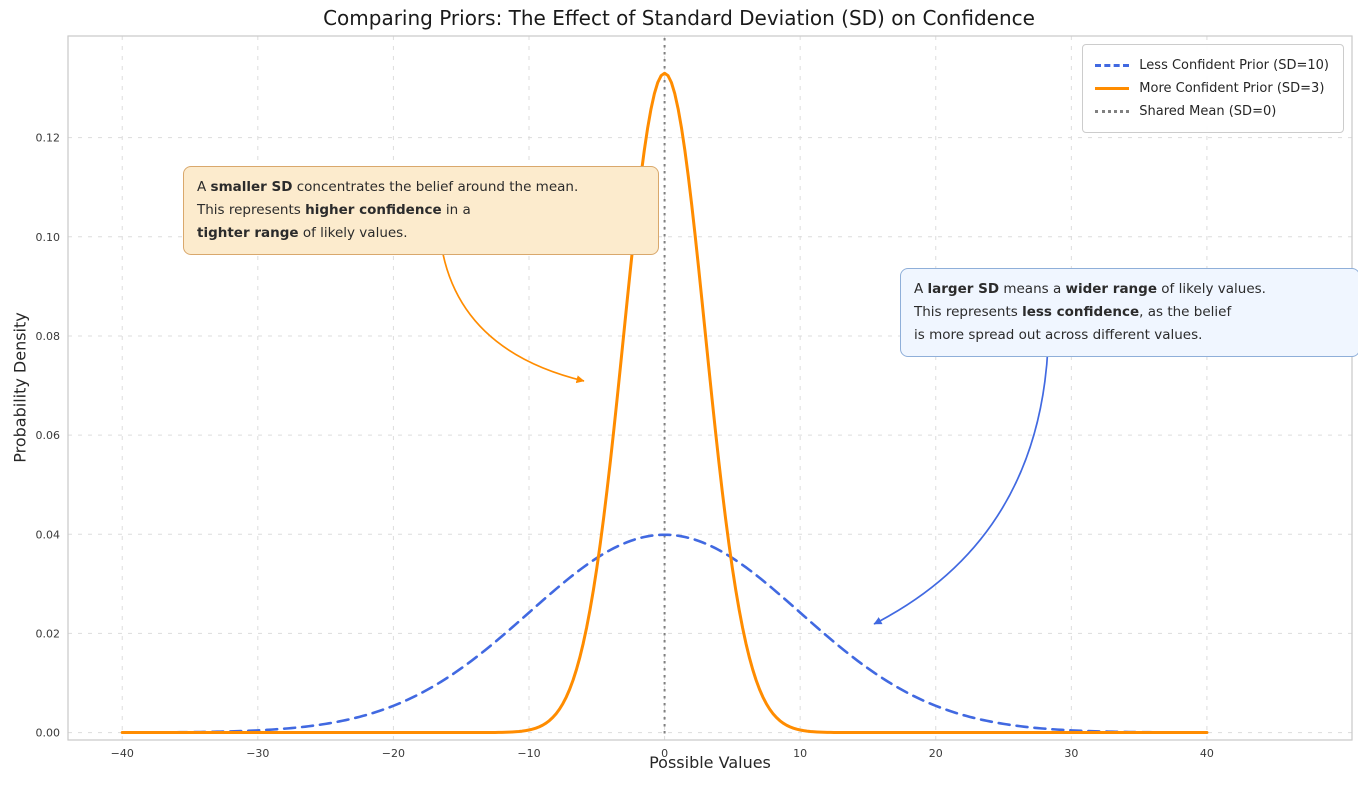 The image size is (1358, 790). Describe the element at coordinates (48, 336) in the screenshot. I see `y-tick-label: 0.08` at that location.